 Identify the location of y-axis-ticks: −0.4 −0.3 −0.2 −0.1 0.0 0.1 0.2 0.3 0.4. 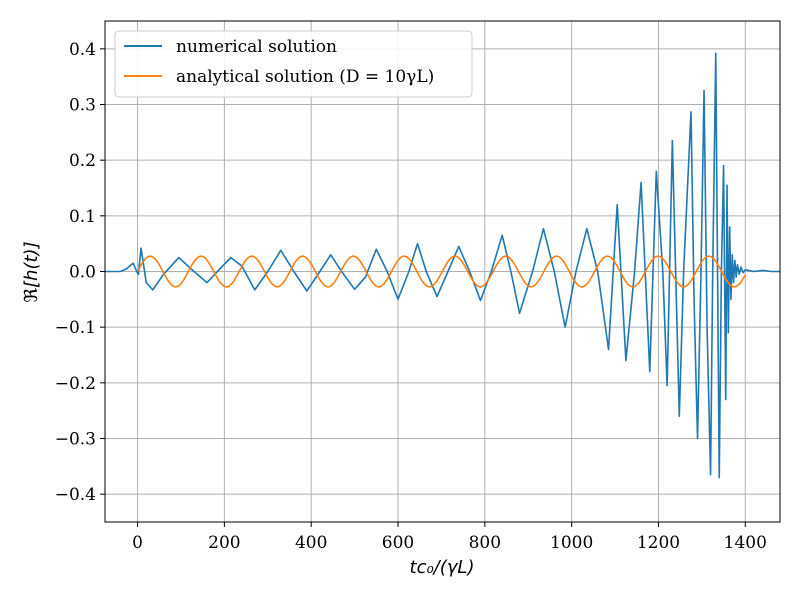
(80, 272).